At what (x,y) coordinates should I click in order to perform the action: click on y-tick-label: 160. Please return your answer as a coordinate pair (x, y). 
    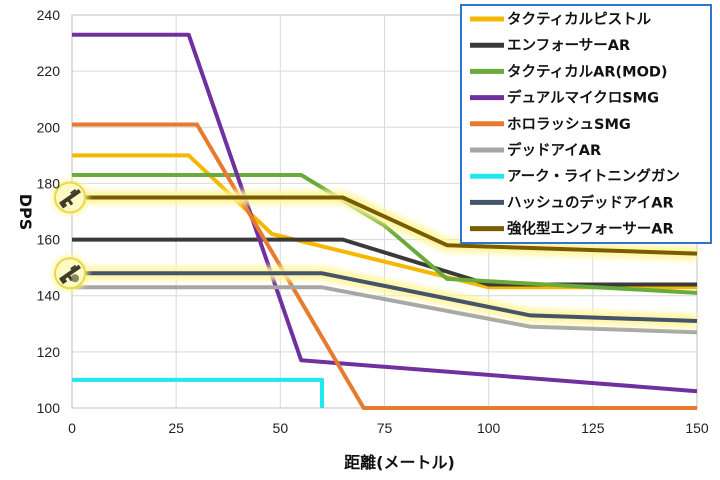
    Looking at the image, I should click on (49, 240).